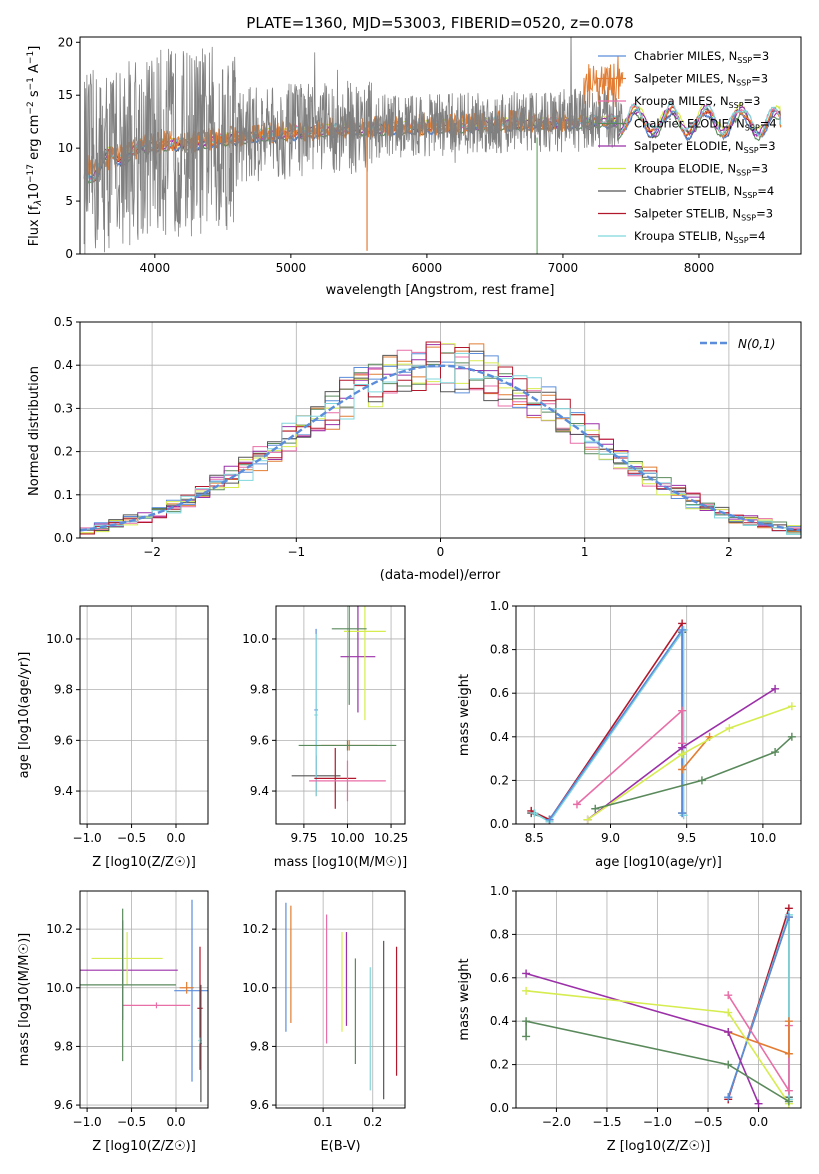 Image resolution: width=819 pixels, height=1174 pixels. What do you see at coordinates (610, 838) in the screenshot?
I see `x-tick-label: 9.0` at bounding box center [610, 838].